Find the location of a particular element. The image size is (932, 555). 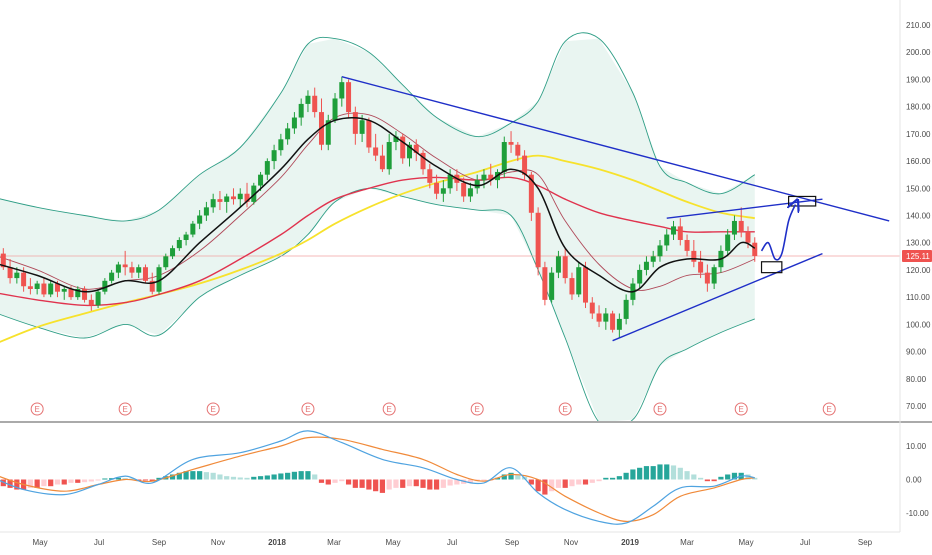

target-box is located at coordinates (771, 267).